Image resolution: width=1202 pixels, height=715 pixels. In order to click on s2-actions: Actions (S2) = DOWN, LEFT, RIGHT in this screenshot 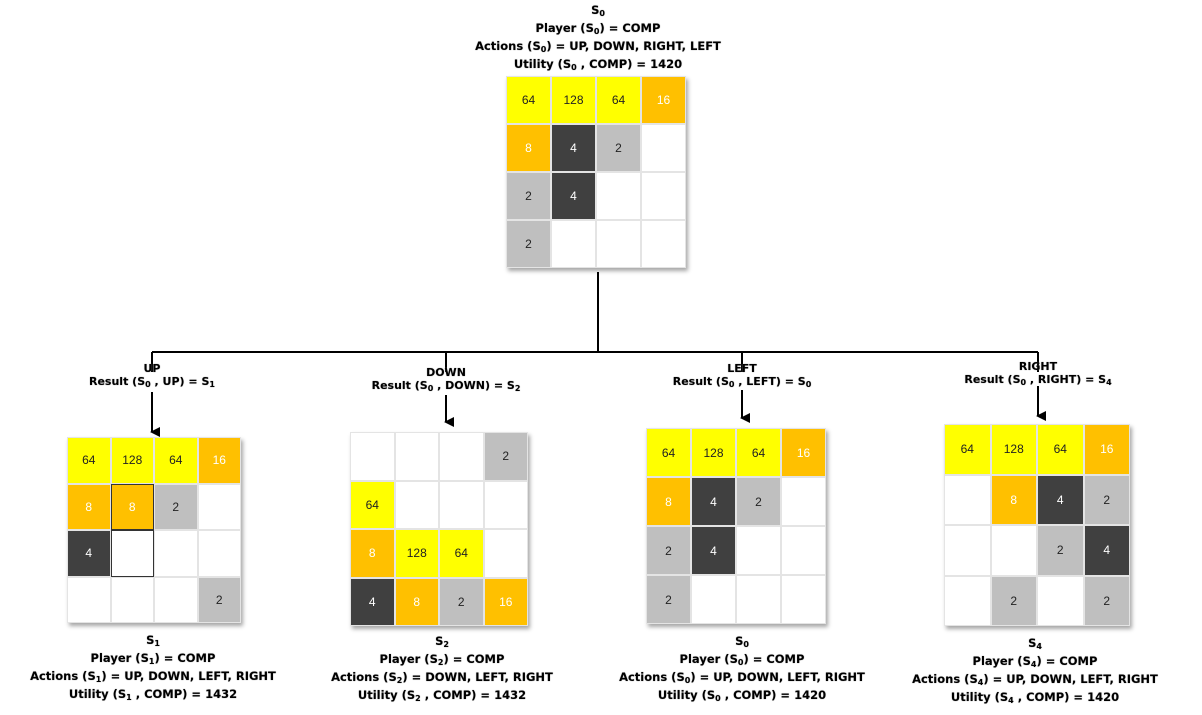, I will do `click(442, 677)`.